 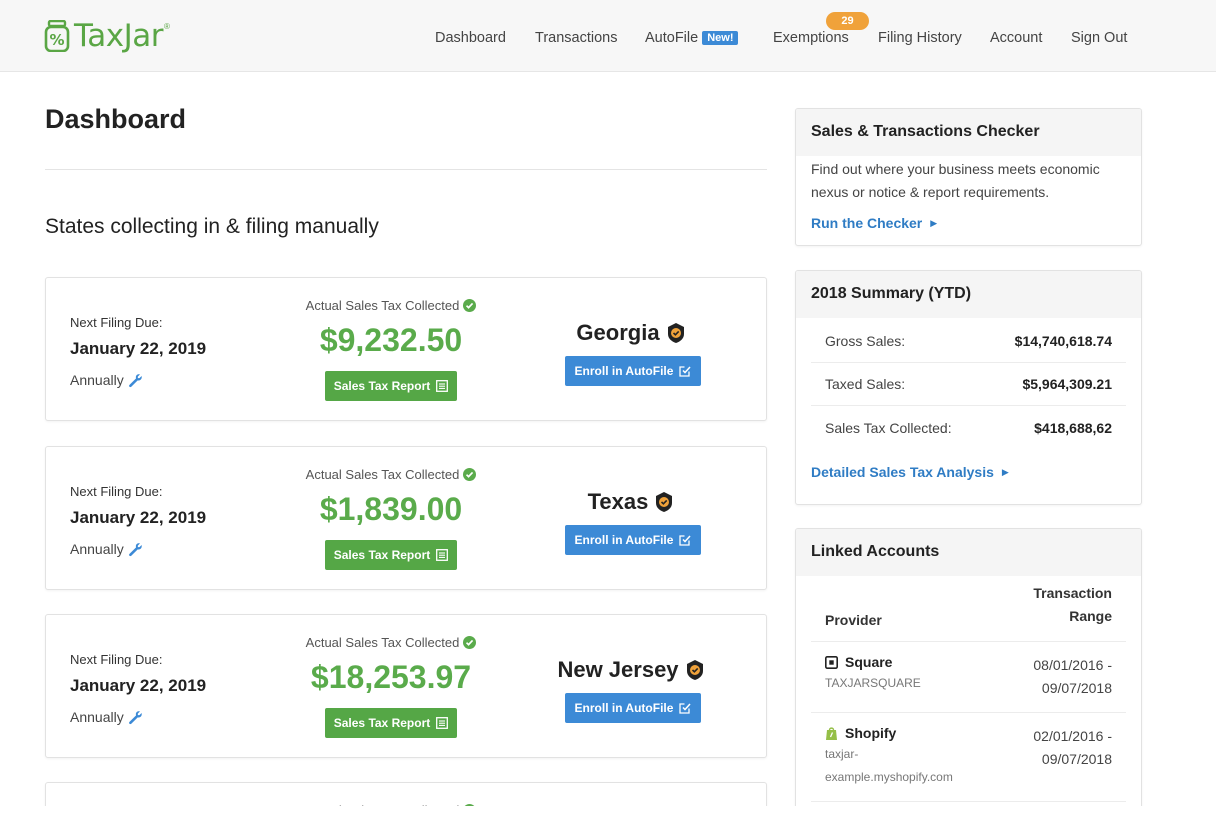 What do you see at coordinates (968, 427) in the screenshot?
I see `summary-row-collected: Sales Tax Collected: $418,688,62` at bounding box center [968, 427].